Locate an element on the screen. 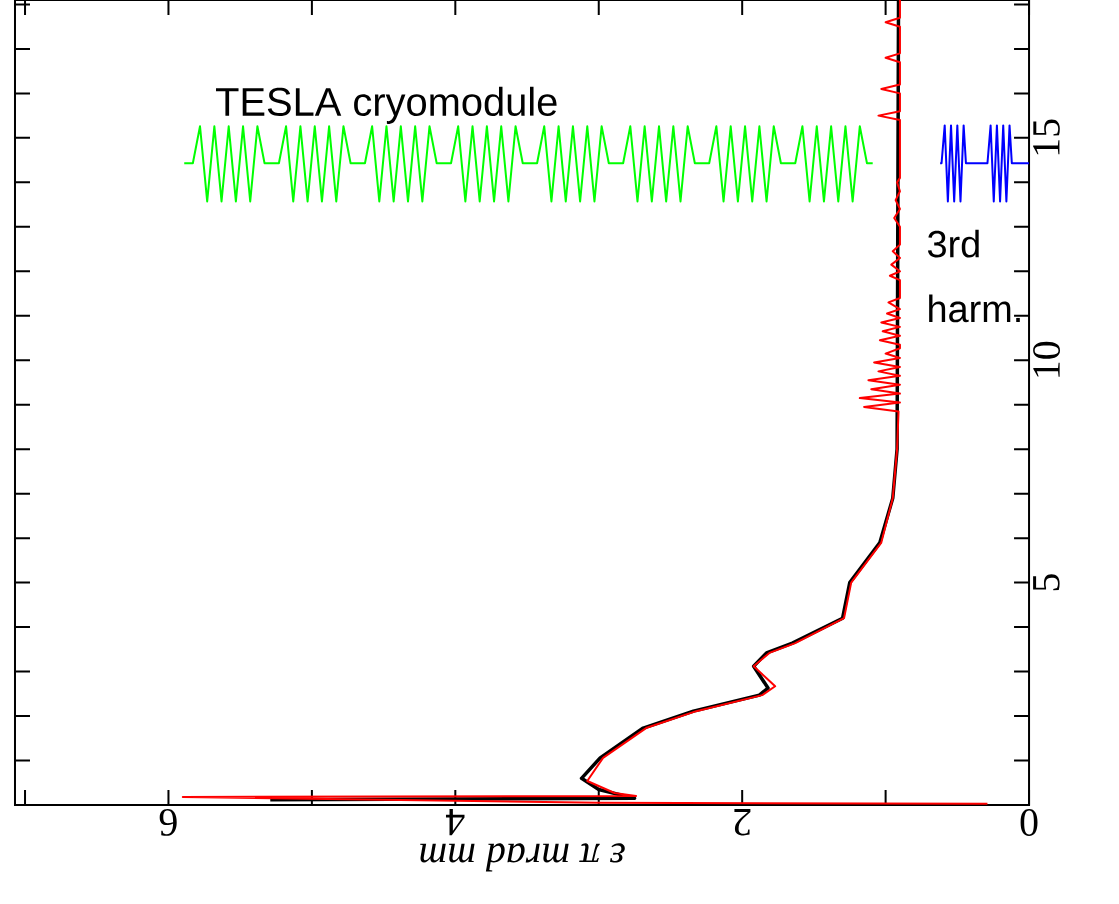 Image resolution: width=1119 pixels, height=904 pixels. x-tick-label: 0 is located at coordinates (1029, 822).